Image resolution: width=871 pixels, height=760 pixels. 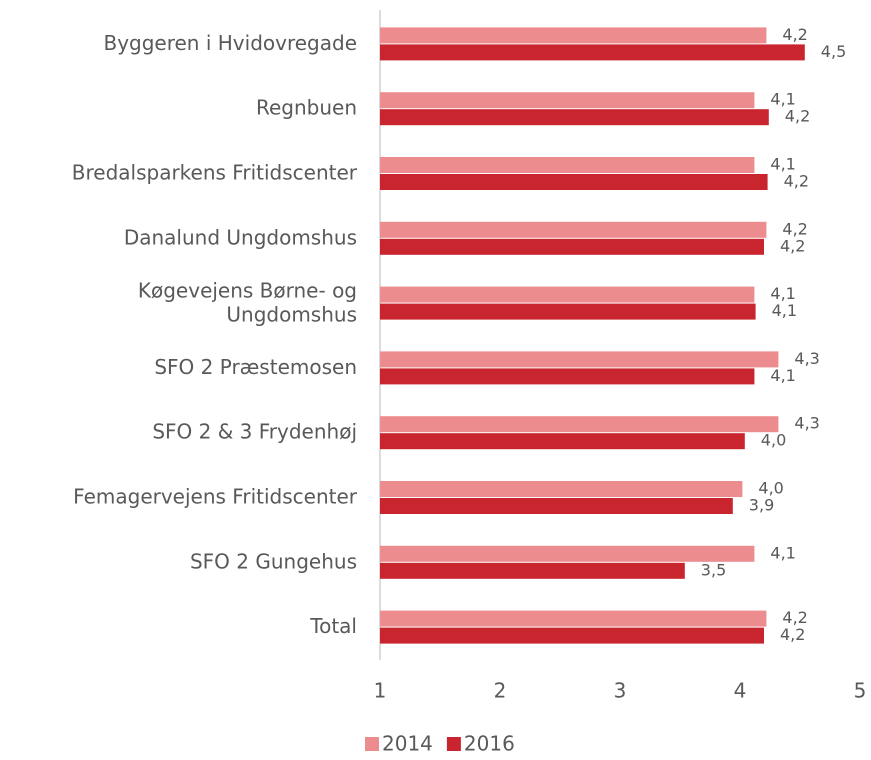 I want to click on category-label: Total, so click(x=333, y=626).